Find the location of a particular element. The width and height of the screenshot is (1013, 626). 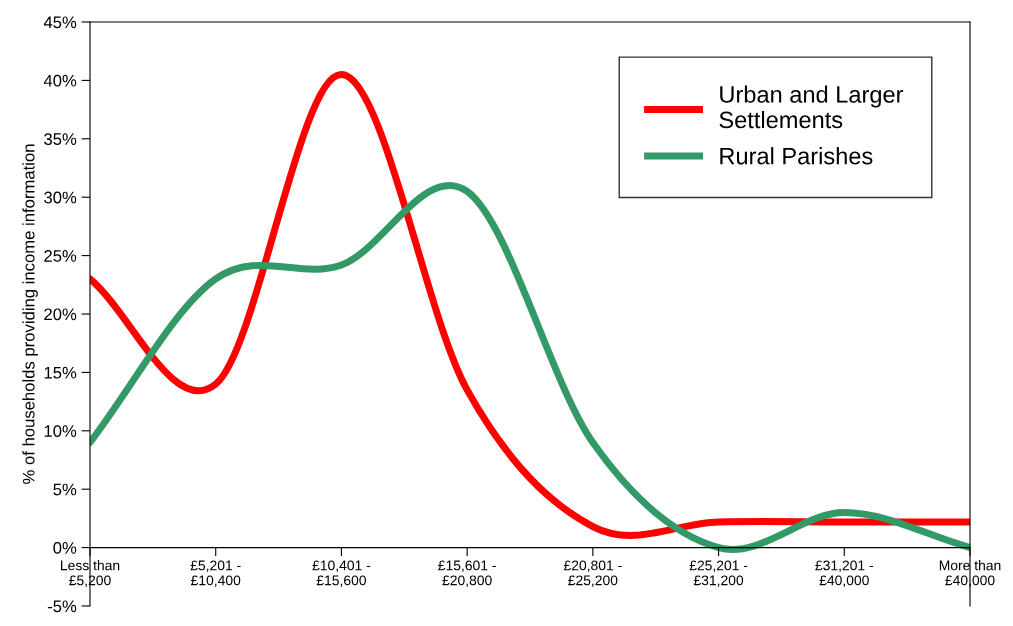

x-tick-label: £25,201 - £31,200 is located at coordinates (718, 573).